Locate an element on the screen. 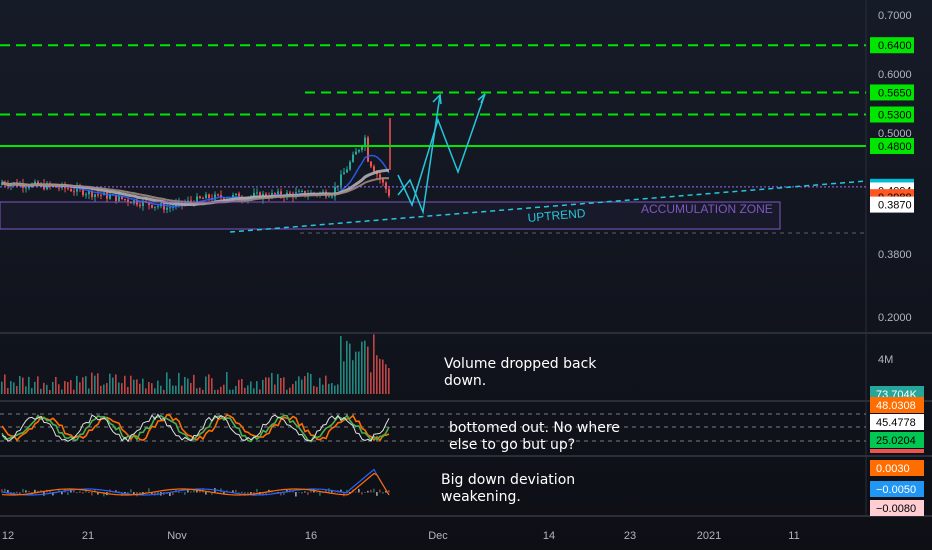  price-badge-label: 0.4800 is located at coordinates (895, 147).